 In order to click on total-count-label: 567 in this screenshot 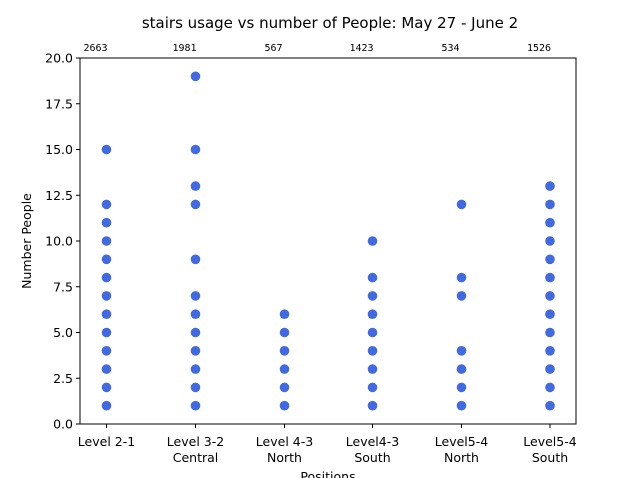, I will do `click(273, 48)`.